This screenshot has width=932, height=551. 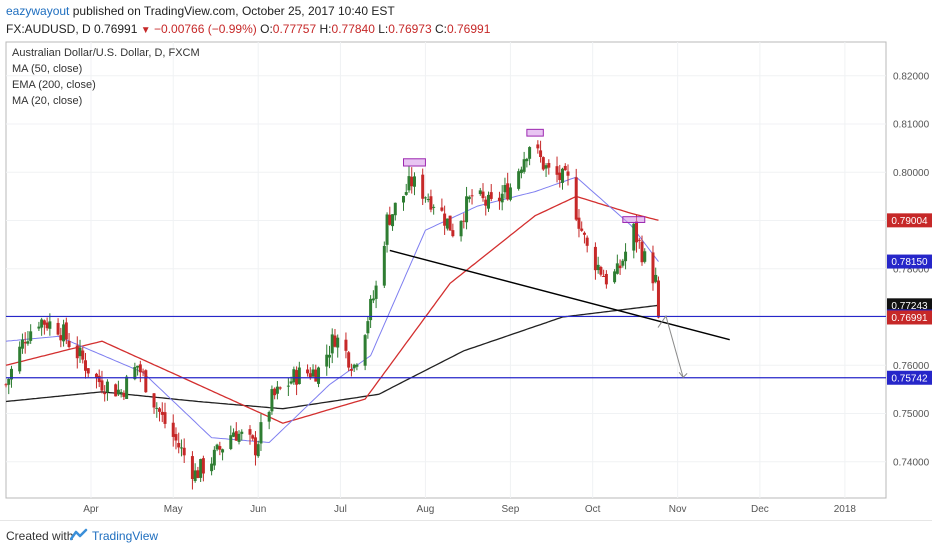 What do you see at coordinates (441, 29) in the screenshot?
I see `close-label: C:` at bounding box center [441, 29].